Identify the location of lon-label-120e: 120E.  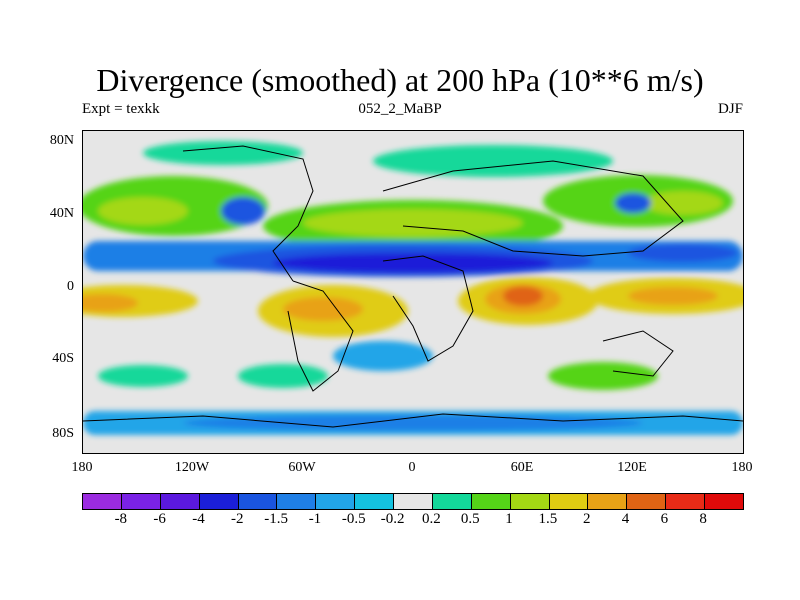
(632, 467).